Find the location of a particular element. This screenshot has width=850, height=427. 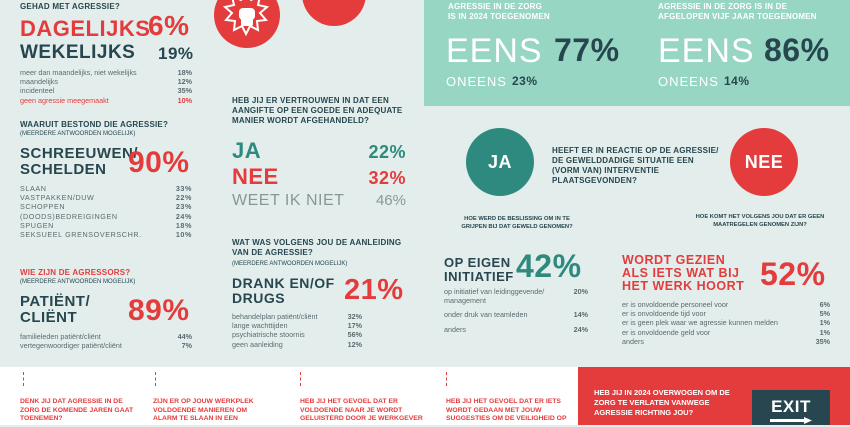

list-item: geen agressie meegemaakt 10% is located at coordinates (106, 100).